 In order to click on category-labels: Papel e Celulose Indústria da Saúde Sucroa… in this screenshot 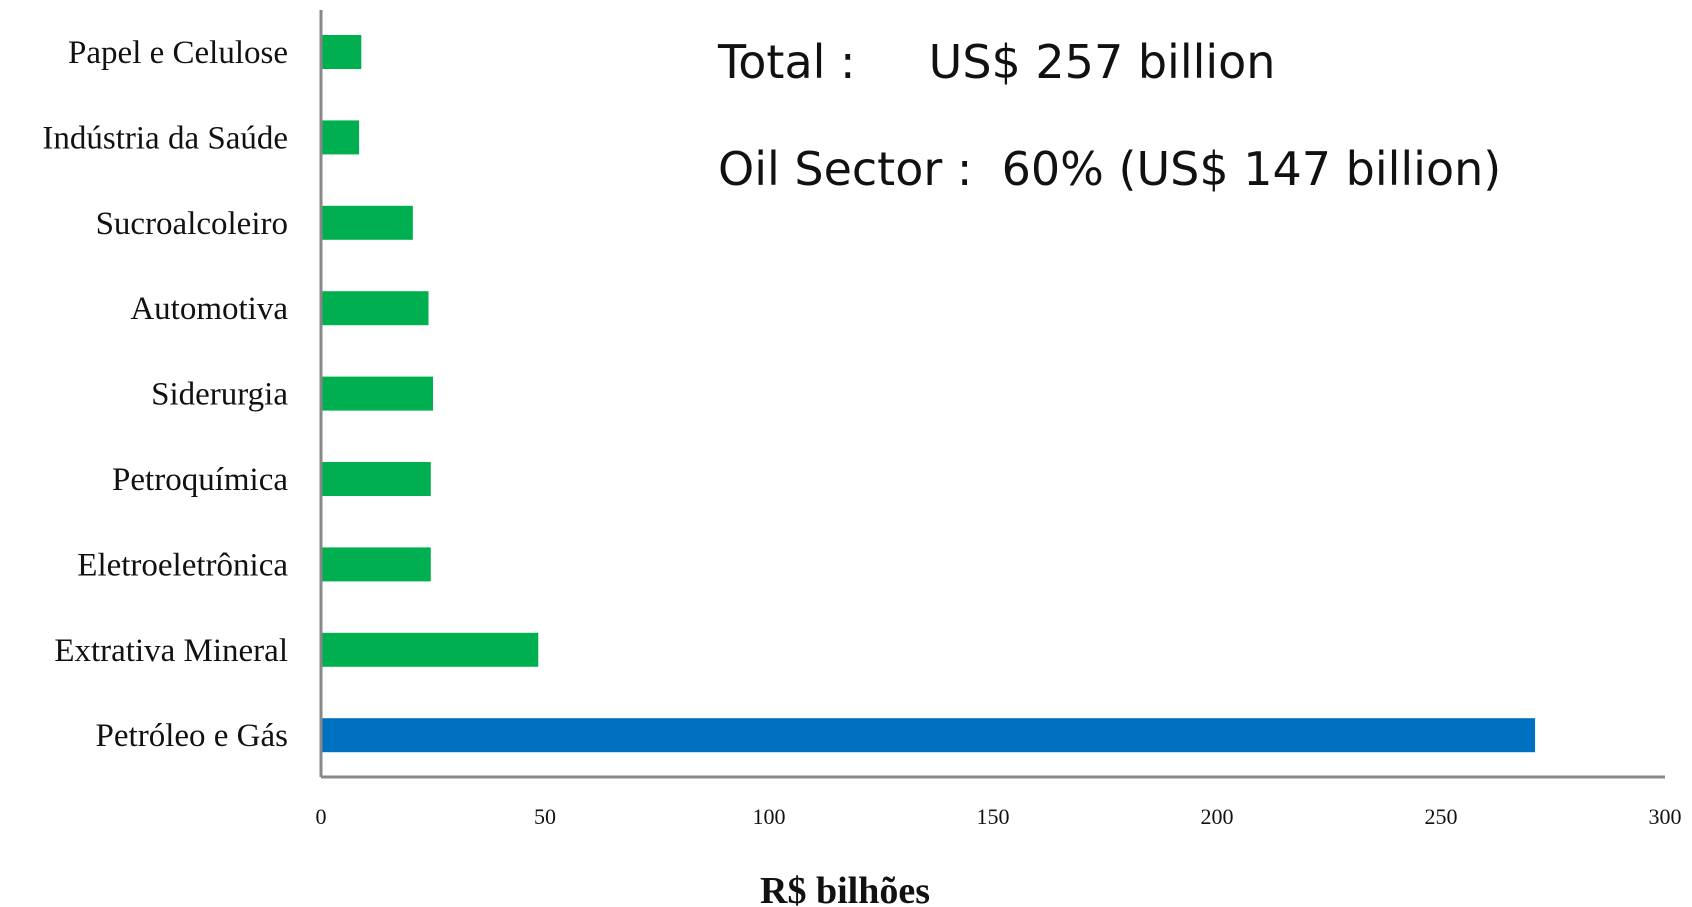, I will do `click(165, 394)`.